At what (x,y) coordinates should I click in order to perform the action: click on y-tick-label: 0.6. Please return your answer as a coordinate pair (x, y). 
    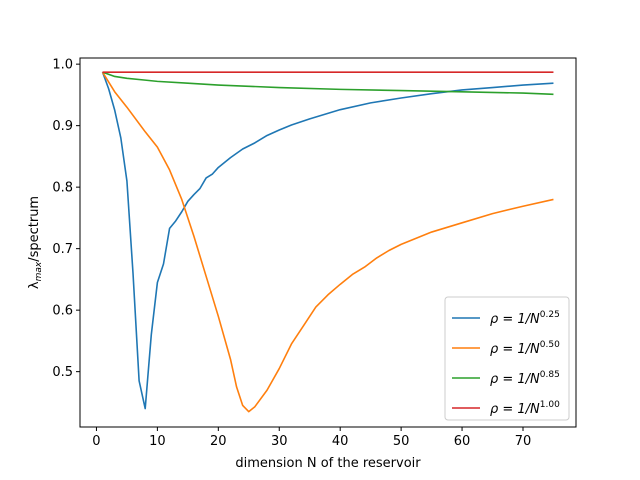
    Looking at the image, I should click on (62, 311).